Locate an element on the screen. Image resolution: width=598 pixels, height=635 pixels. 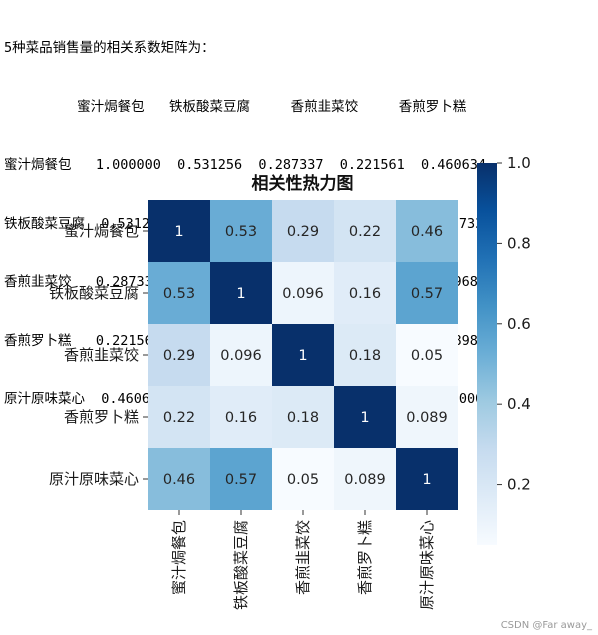
colorbar-tick-label: 0.6 is located at coordinates (519, 324).